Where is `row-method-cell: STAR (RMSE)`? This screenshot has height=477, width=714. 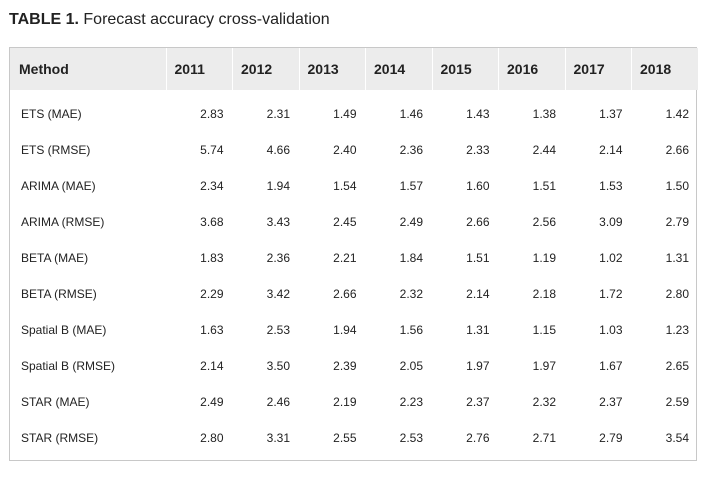 row-method-cell: STAR (RMSE) is located at coordinates (60, 438).